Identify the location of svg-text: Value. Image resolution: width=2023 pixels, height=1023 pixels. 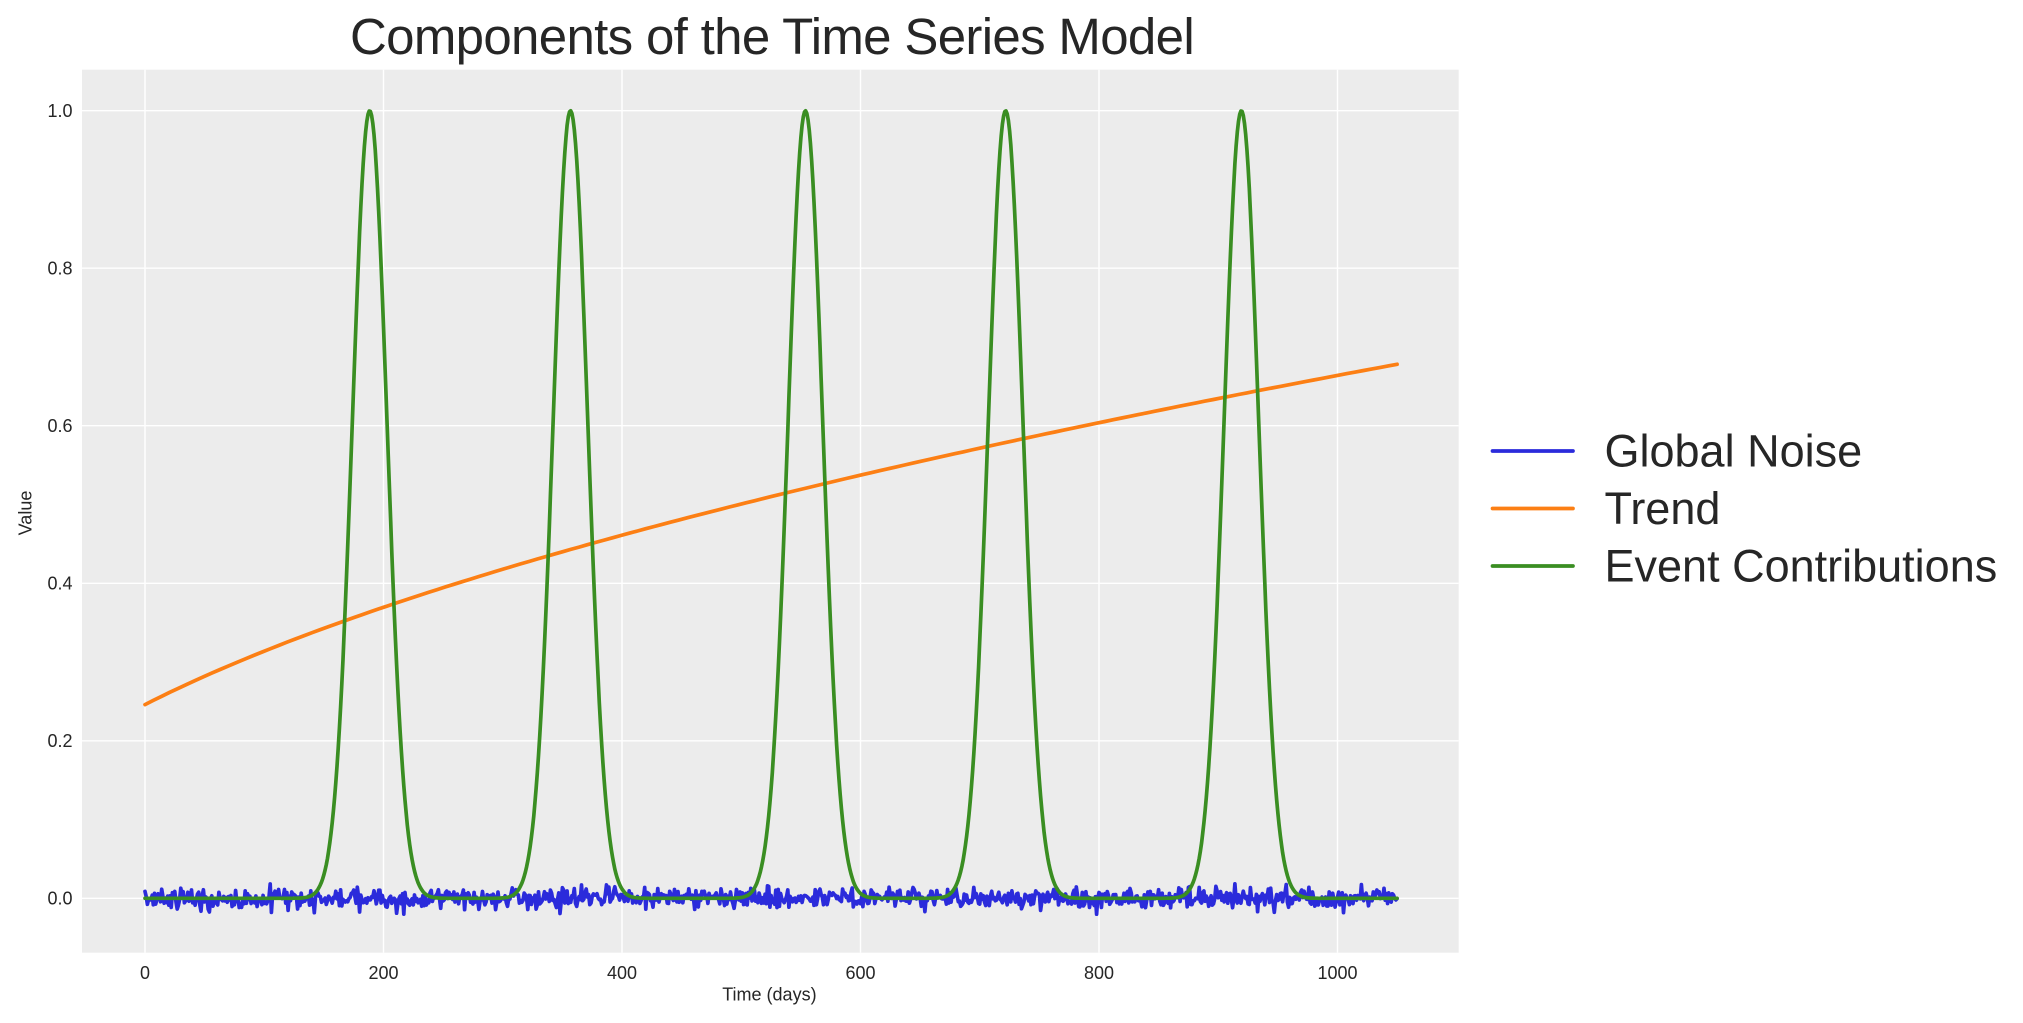
(26, 513).